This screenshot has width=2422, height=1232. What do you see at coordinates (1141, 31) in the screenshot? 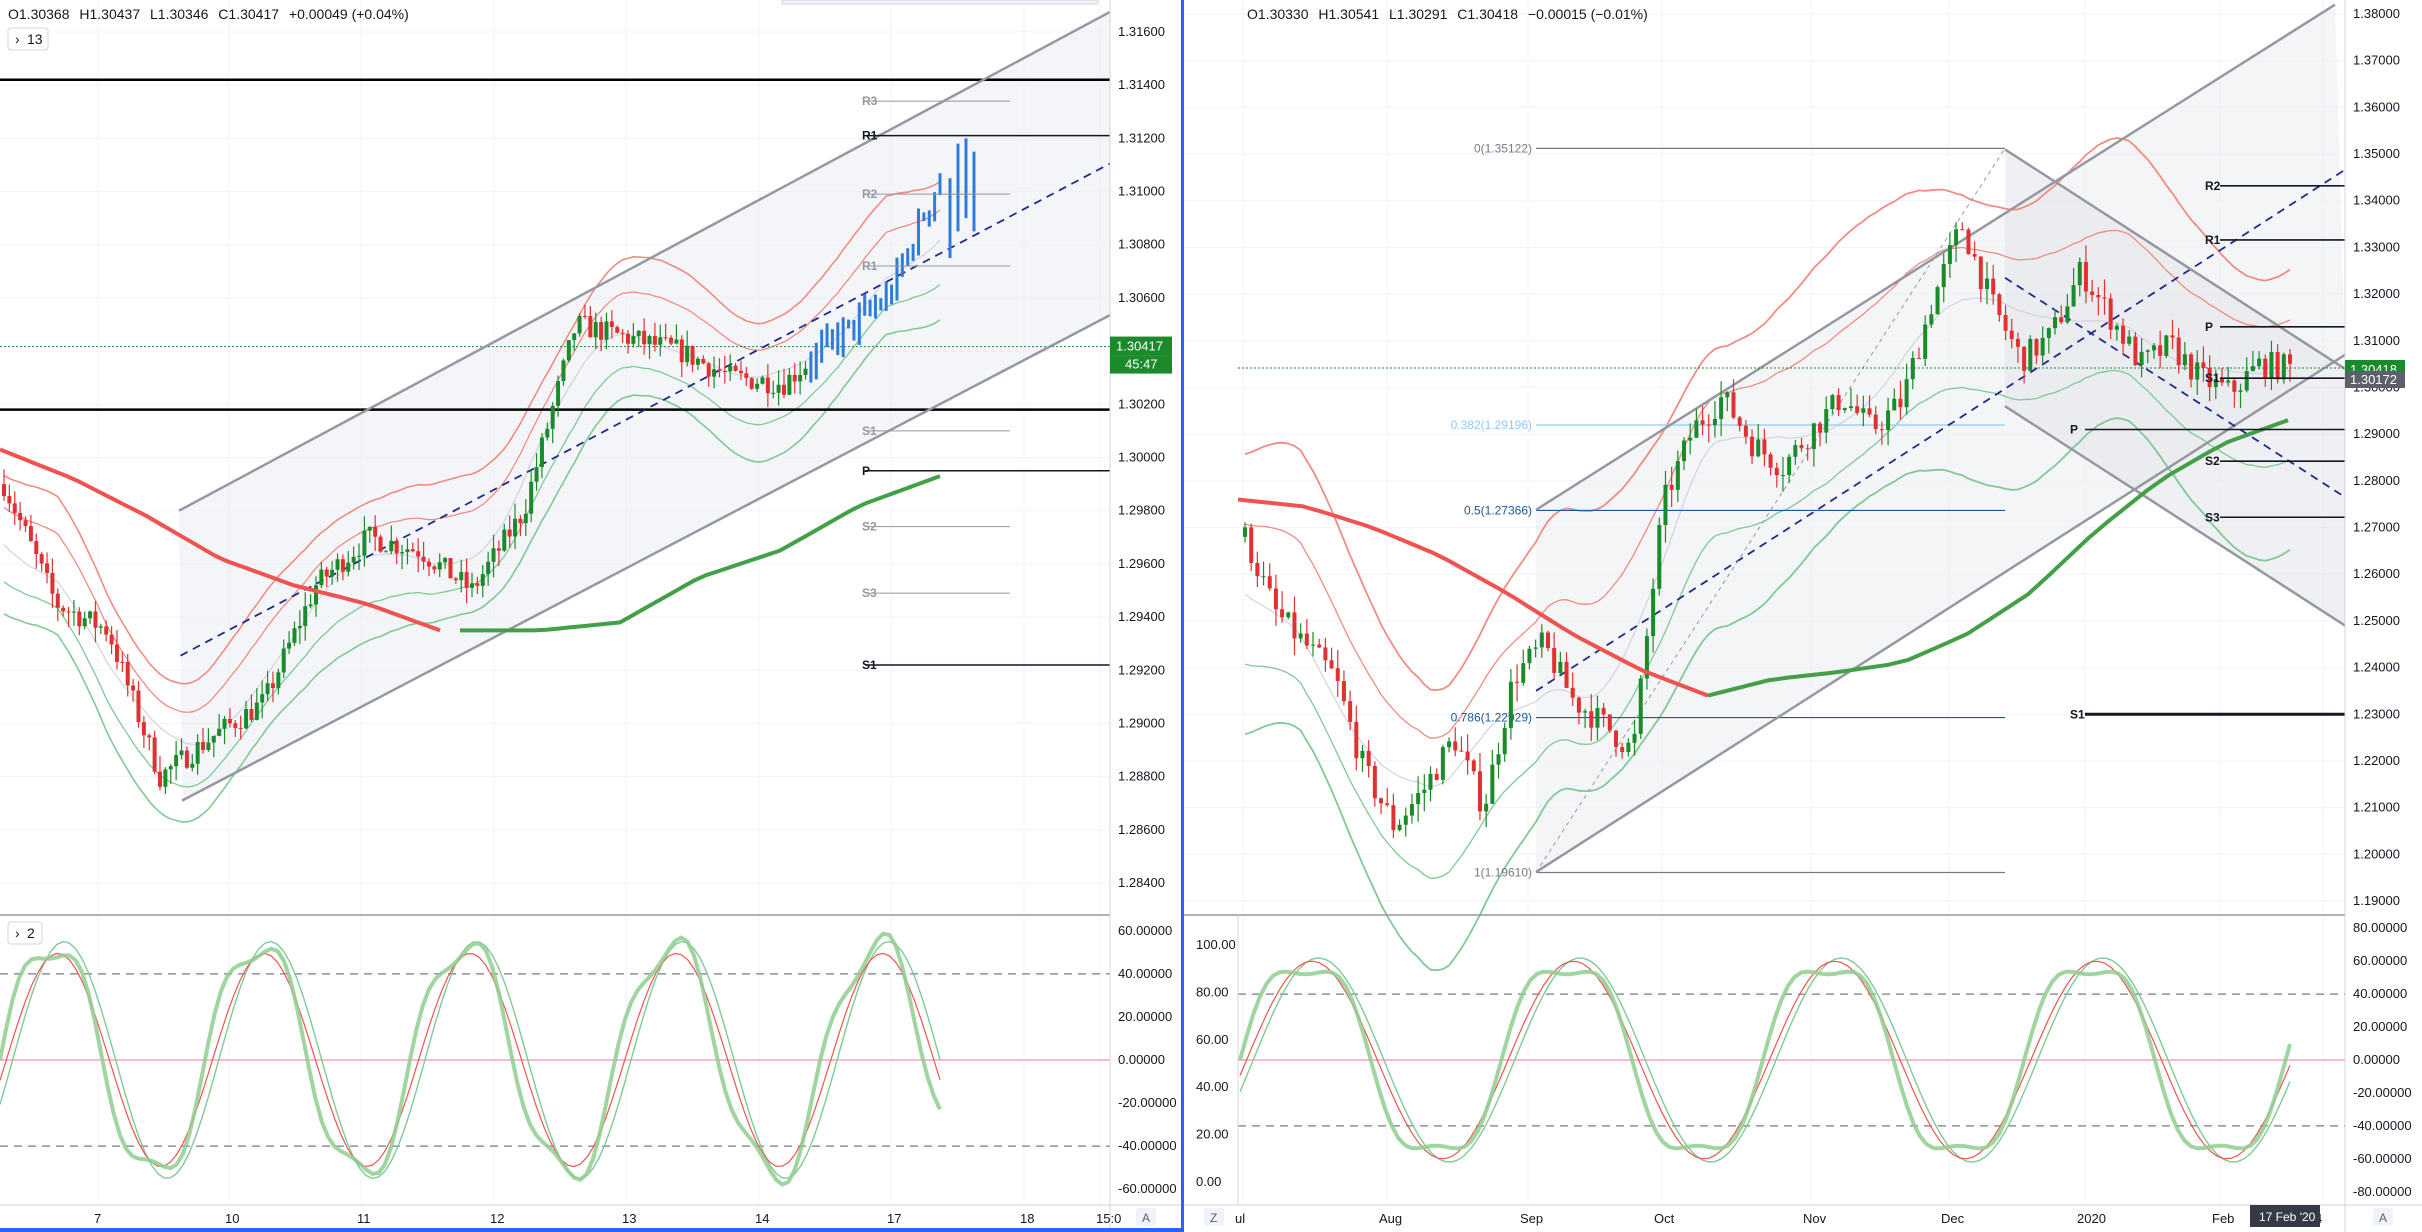
I see `left-price-tick-label: 1.31600` at bounding box center [1141, 31].